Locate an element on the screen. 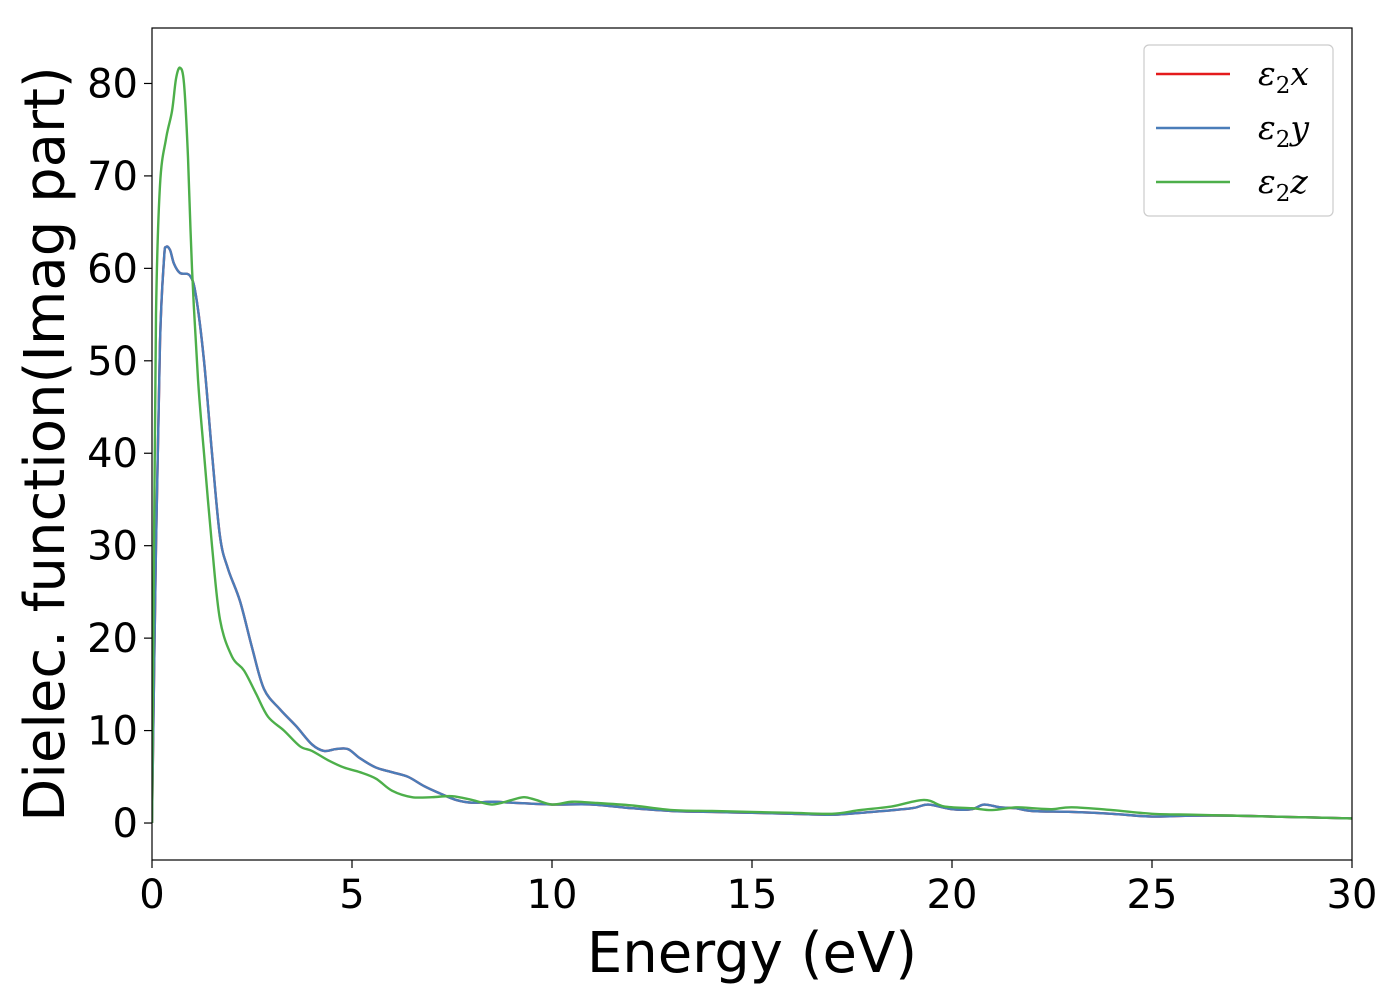 The image size is (1400, 1000). legend-label-x: ε2x is located at coordinates (1283, 76).